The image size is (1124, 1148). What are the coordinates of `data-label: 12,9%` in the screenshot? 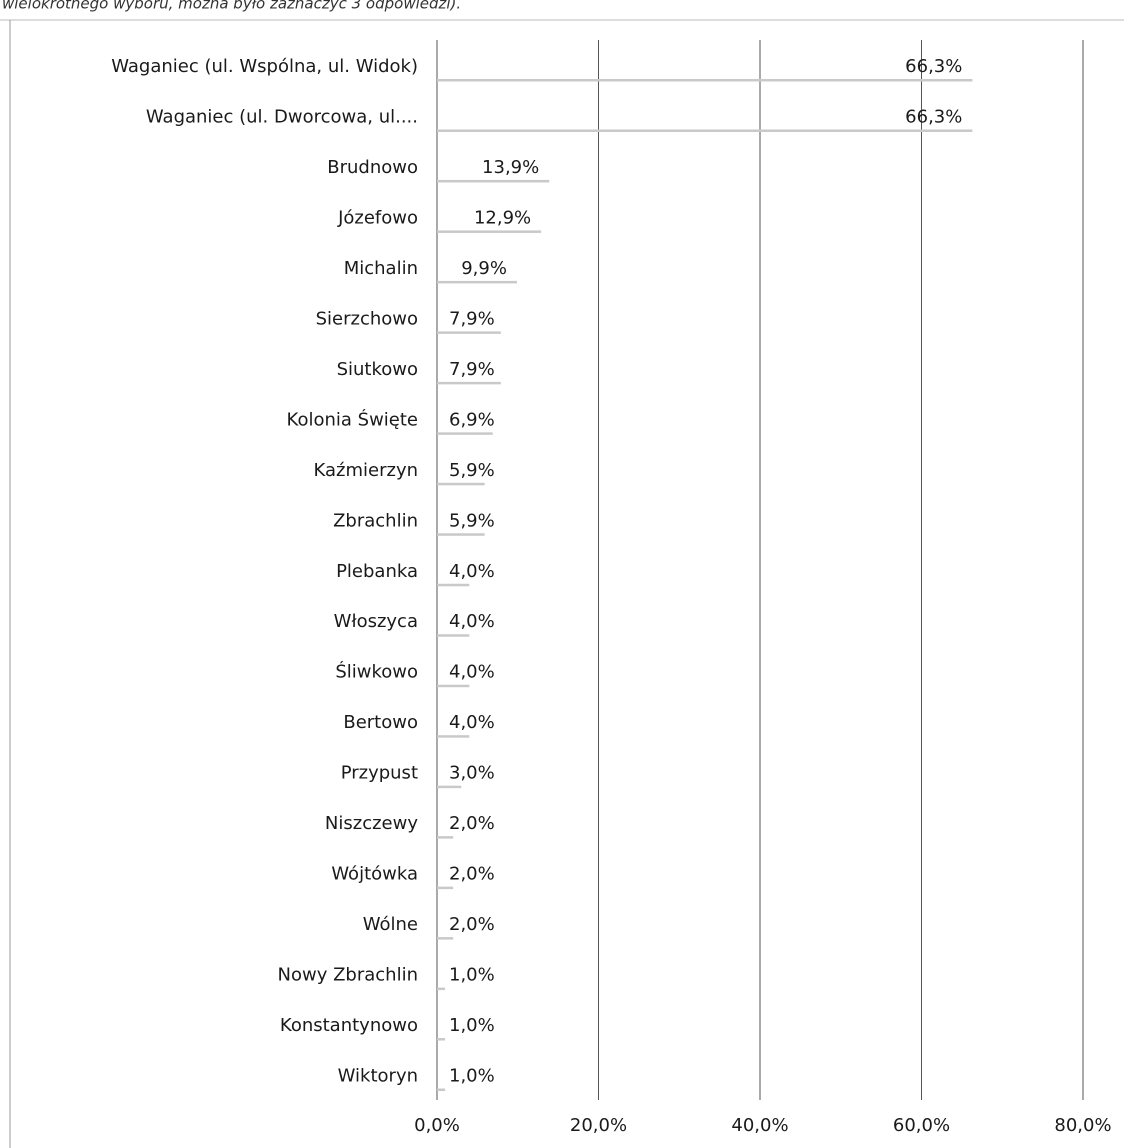 It's located at (502, 217).